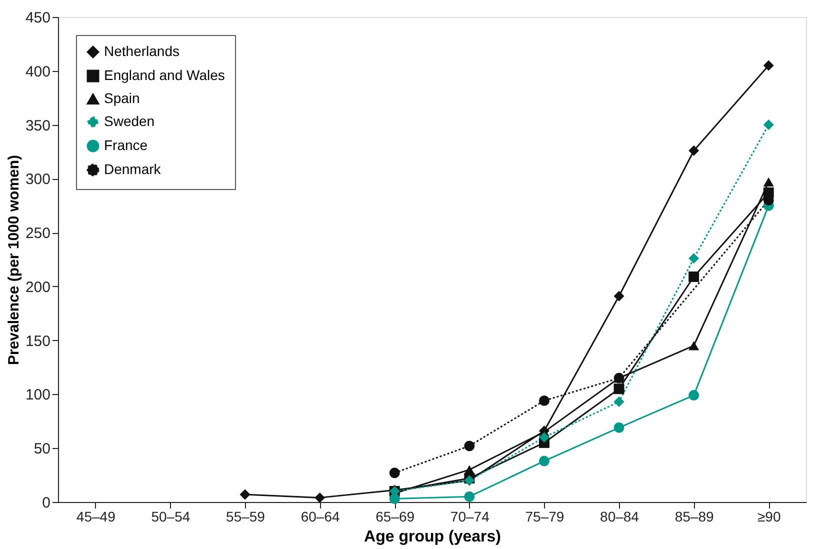 The image size is (821, 549). What do you see at coordinates (470, 516) in the screenshot?
I see `x-tick-label: 70–74` at bounding box center [470, 516].